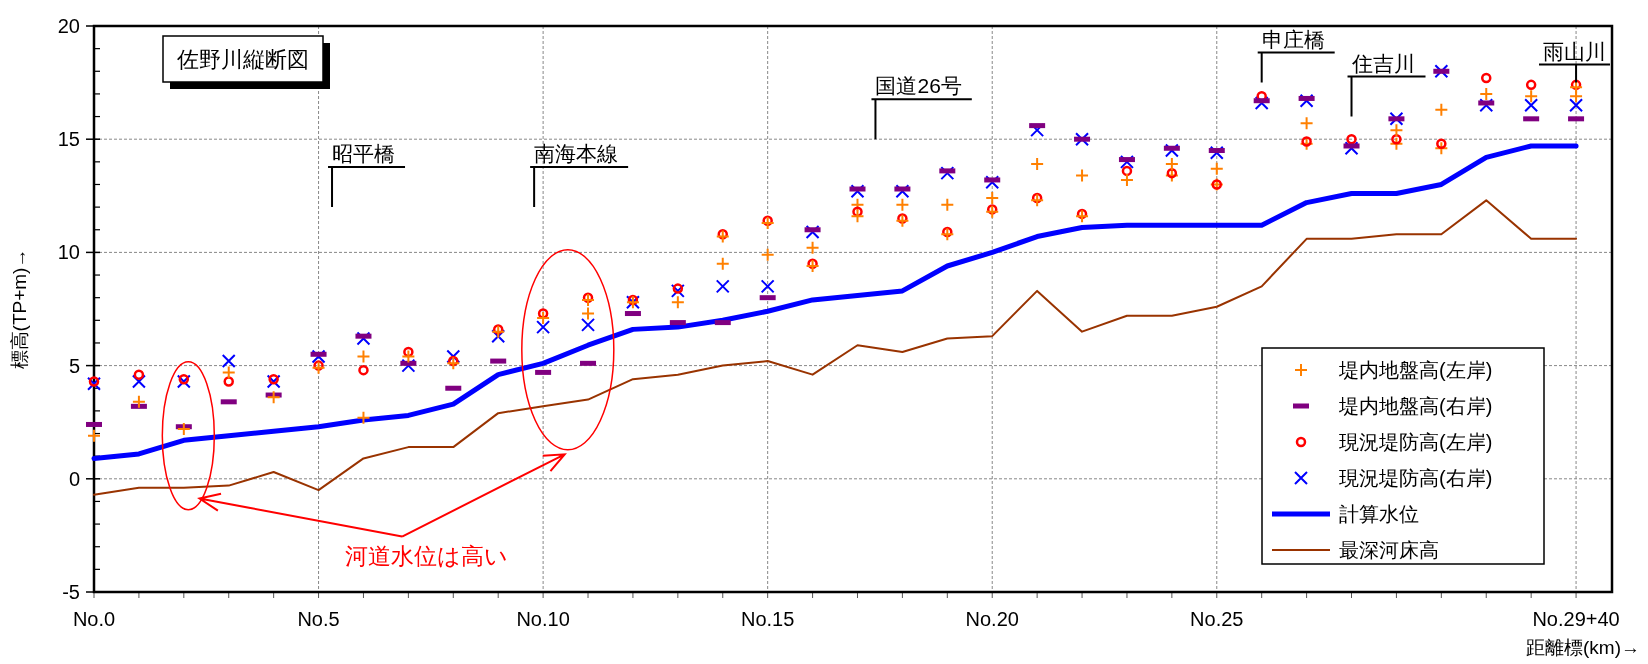  What do you see at coordinates (543, 619) in the screenshot?
I see `x-tick-label: No.10` at bounding box center [543, 619].